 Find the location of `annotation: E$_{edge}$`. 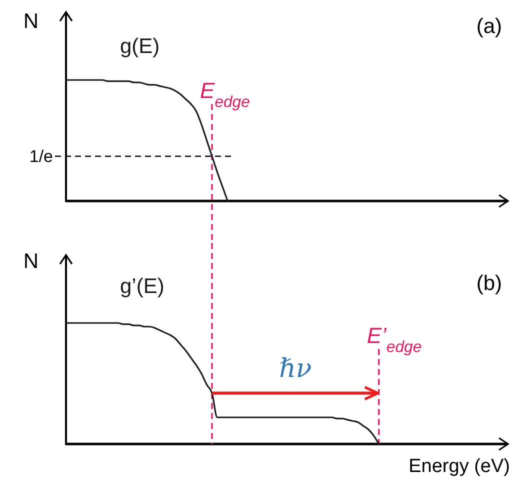

annotation: E$_{edge}$ is located at coordinates (225, 94).